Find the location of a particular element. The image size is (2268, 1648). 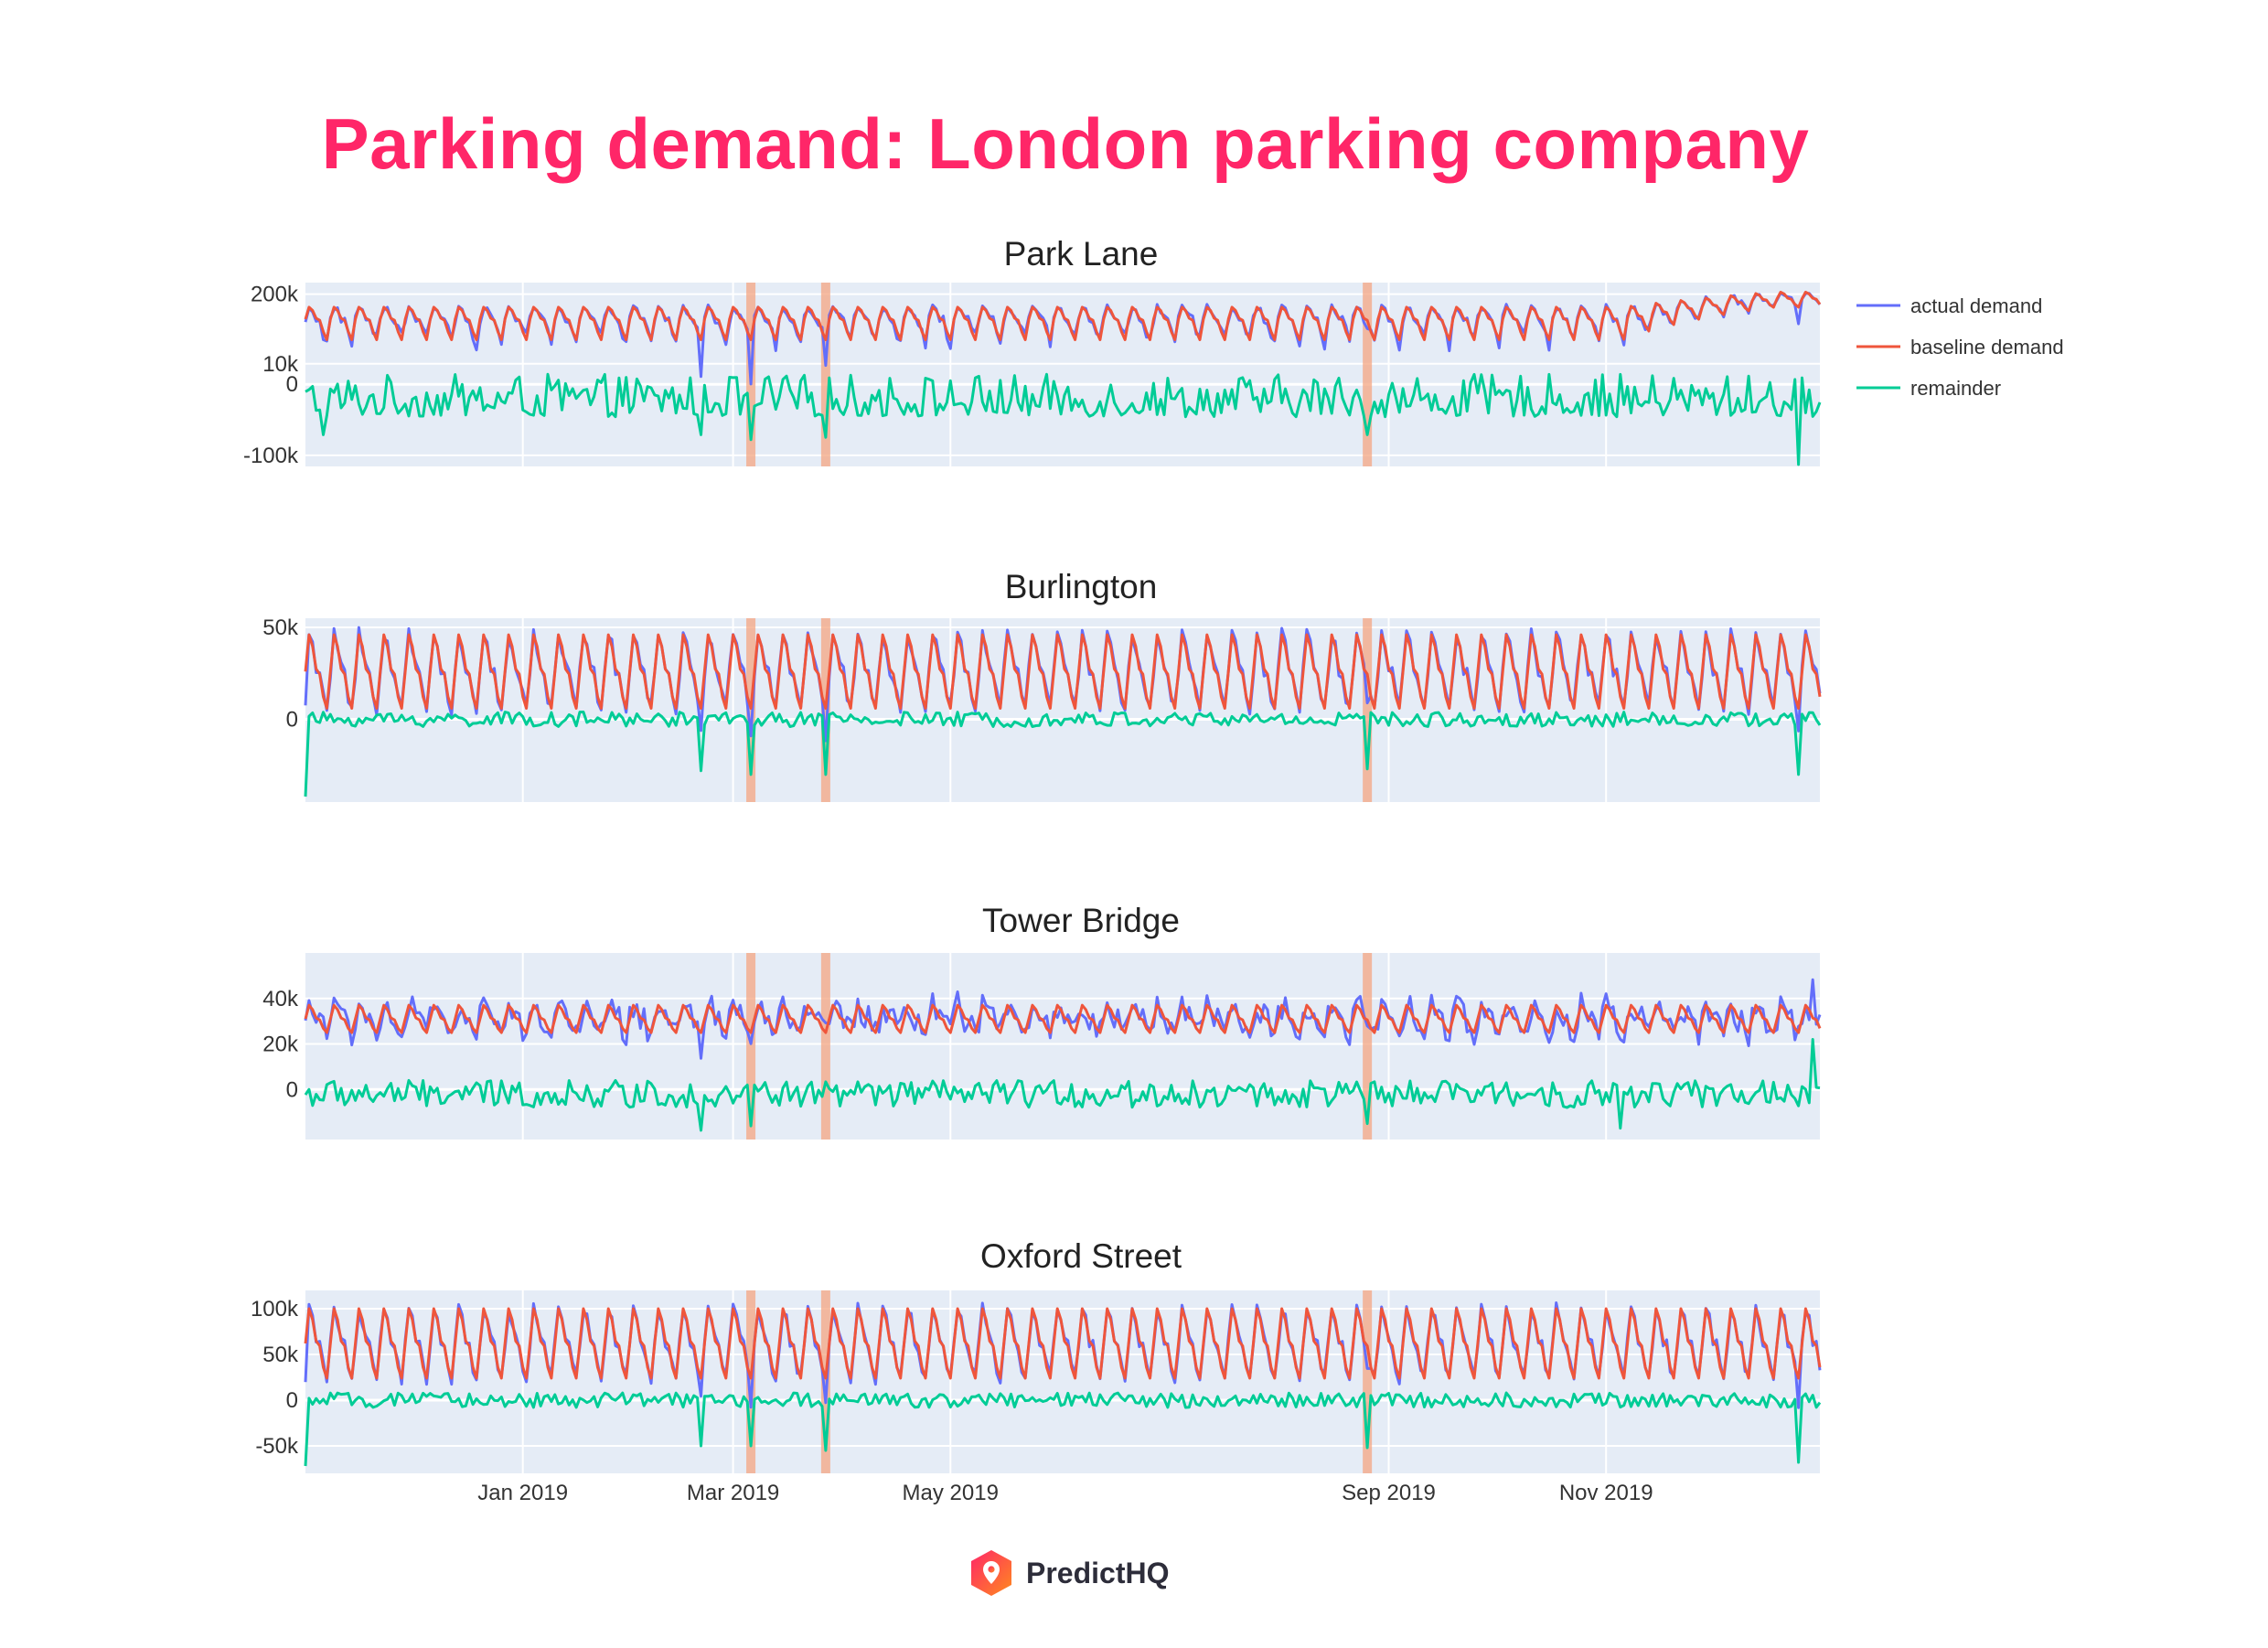

predicthq-location-pin-icon is located at coordinates (991, 1573).